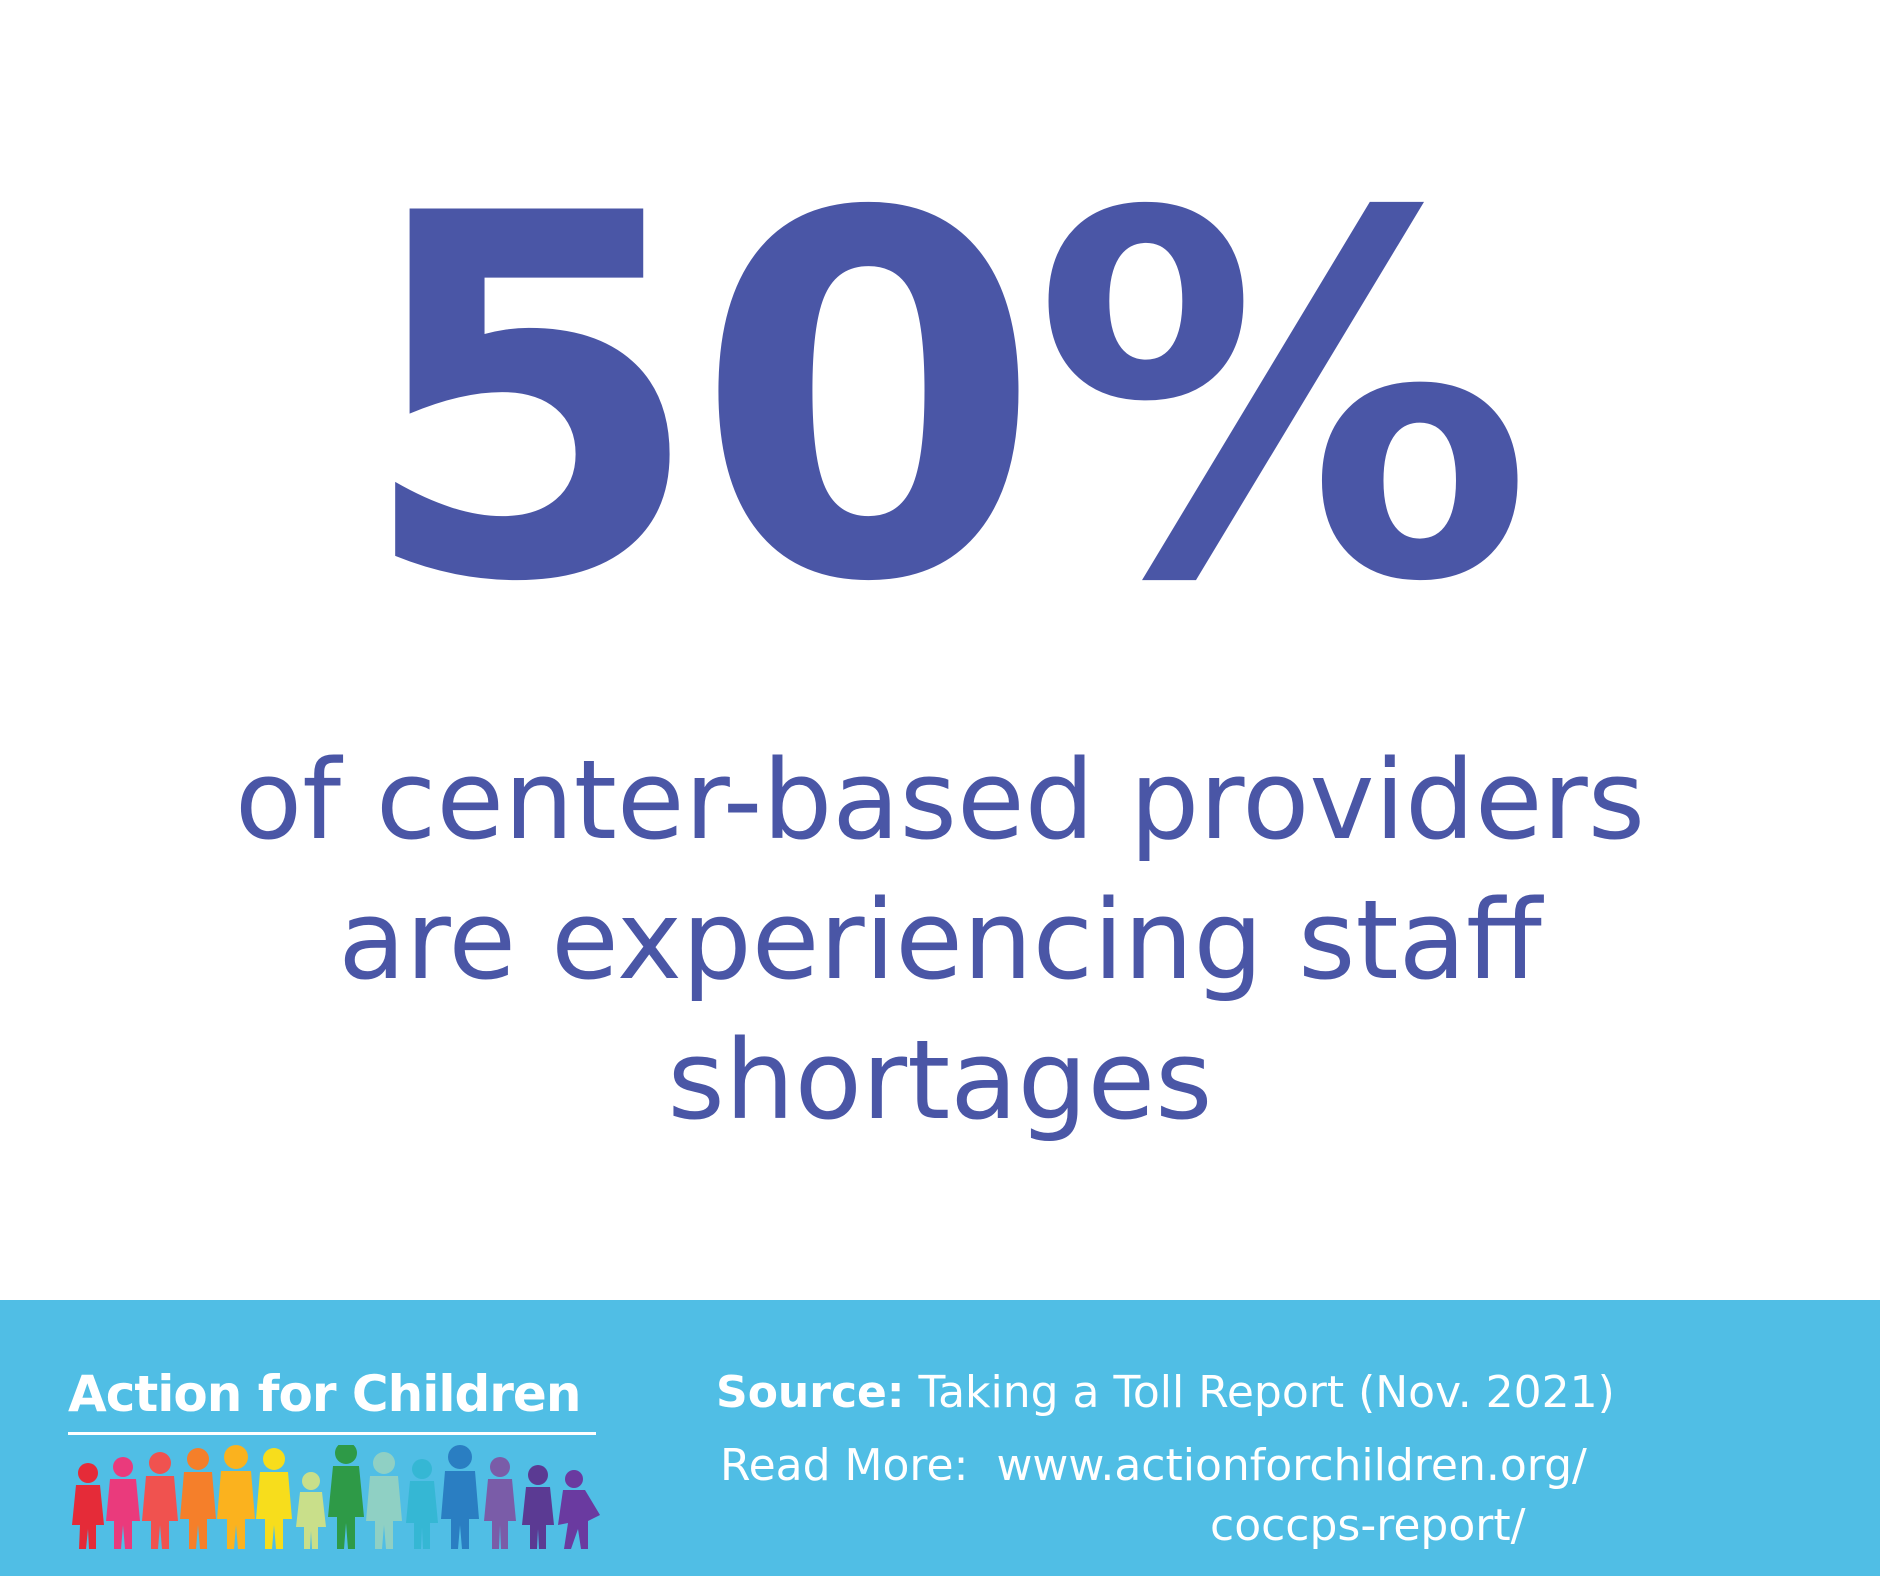 The width and height of the screenshot is (1880, 1576). Describe the element at coordinates (844, 1465) in the screenshot. I see `read-more-label: Read More:` at that location.